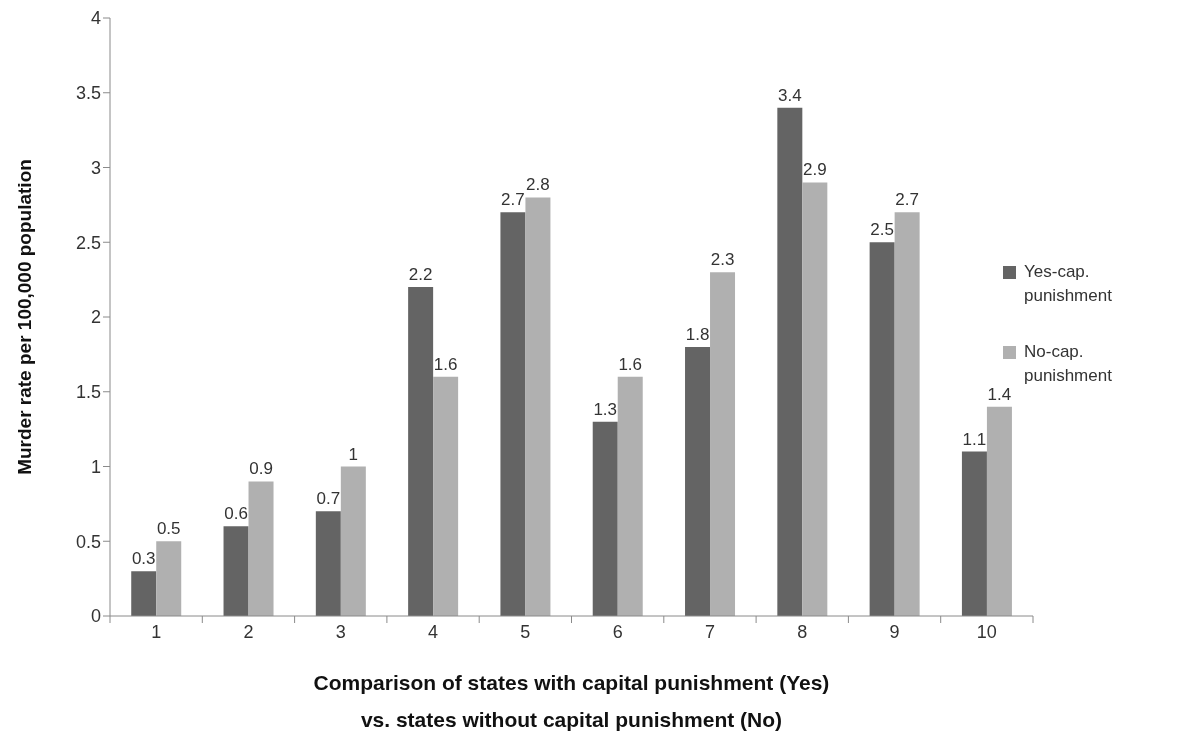 The image size is (1191, 746). Describe the element at coordinates (88, 93) in the screenshot. I see `y-tick-label: 3.5` at that location.